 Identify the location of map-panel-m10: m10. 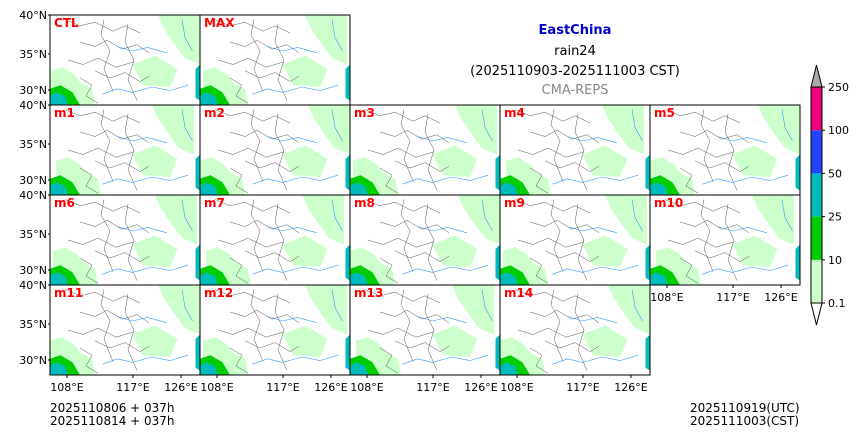
(725, 240).